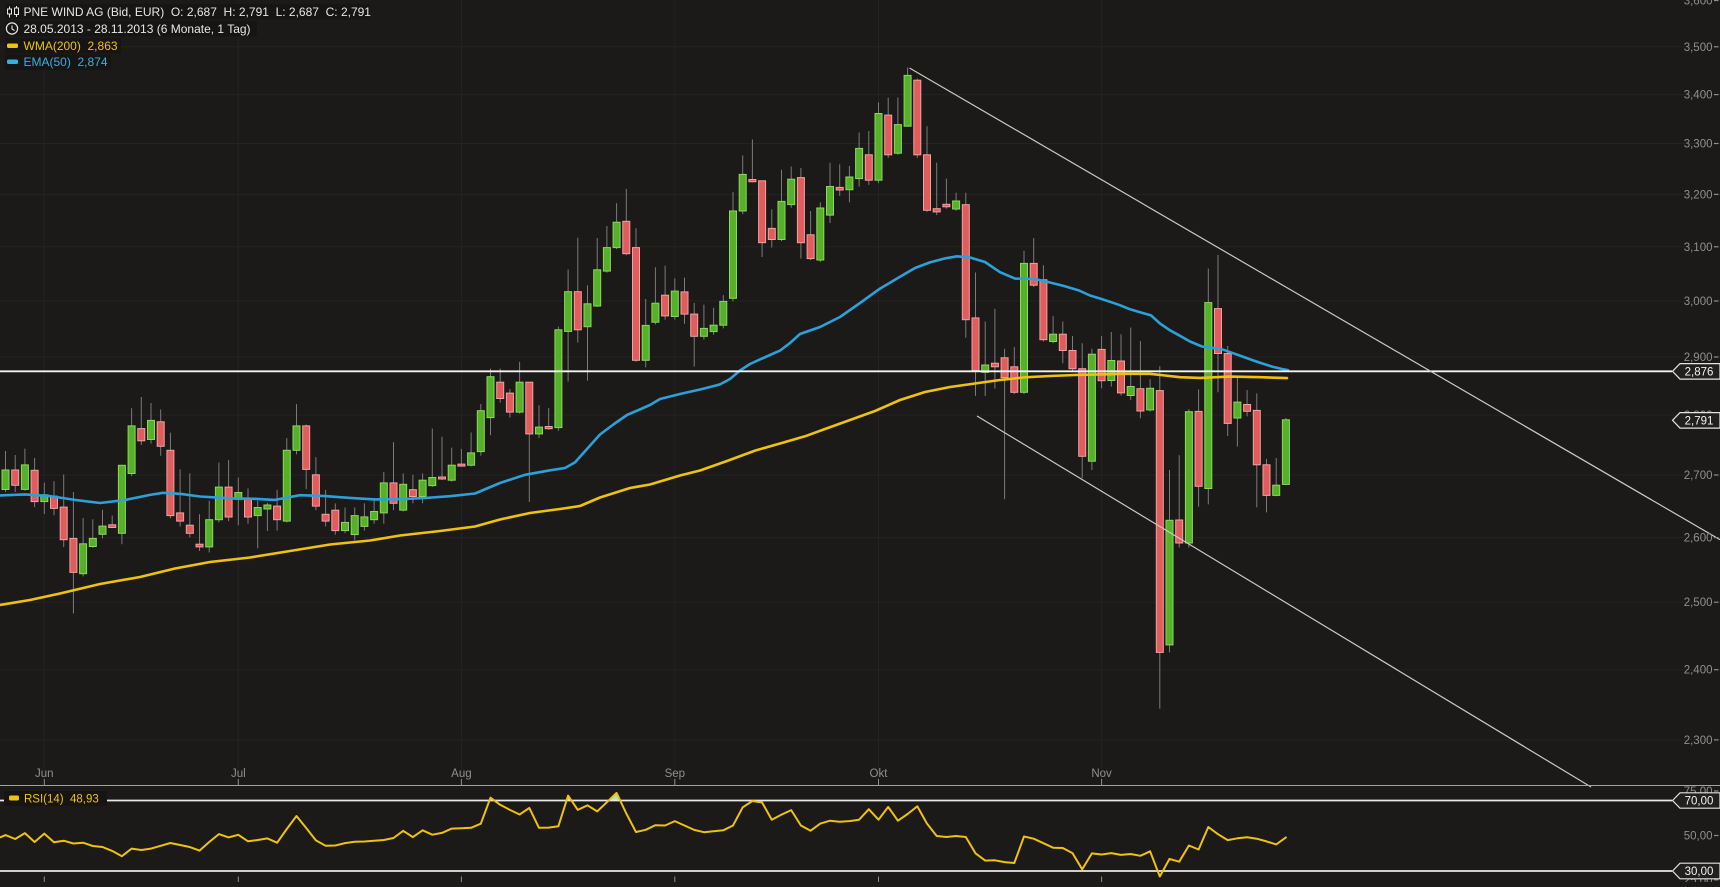 This screenshot has width=1720, height=887. I want to click on svg-text: 3,300, so click(1698, 145).